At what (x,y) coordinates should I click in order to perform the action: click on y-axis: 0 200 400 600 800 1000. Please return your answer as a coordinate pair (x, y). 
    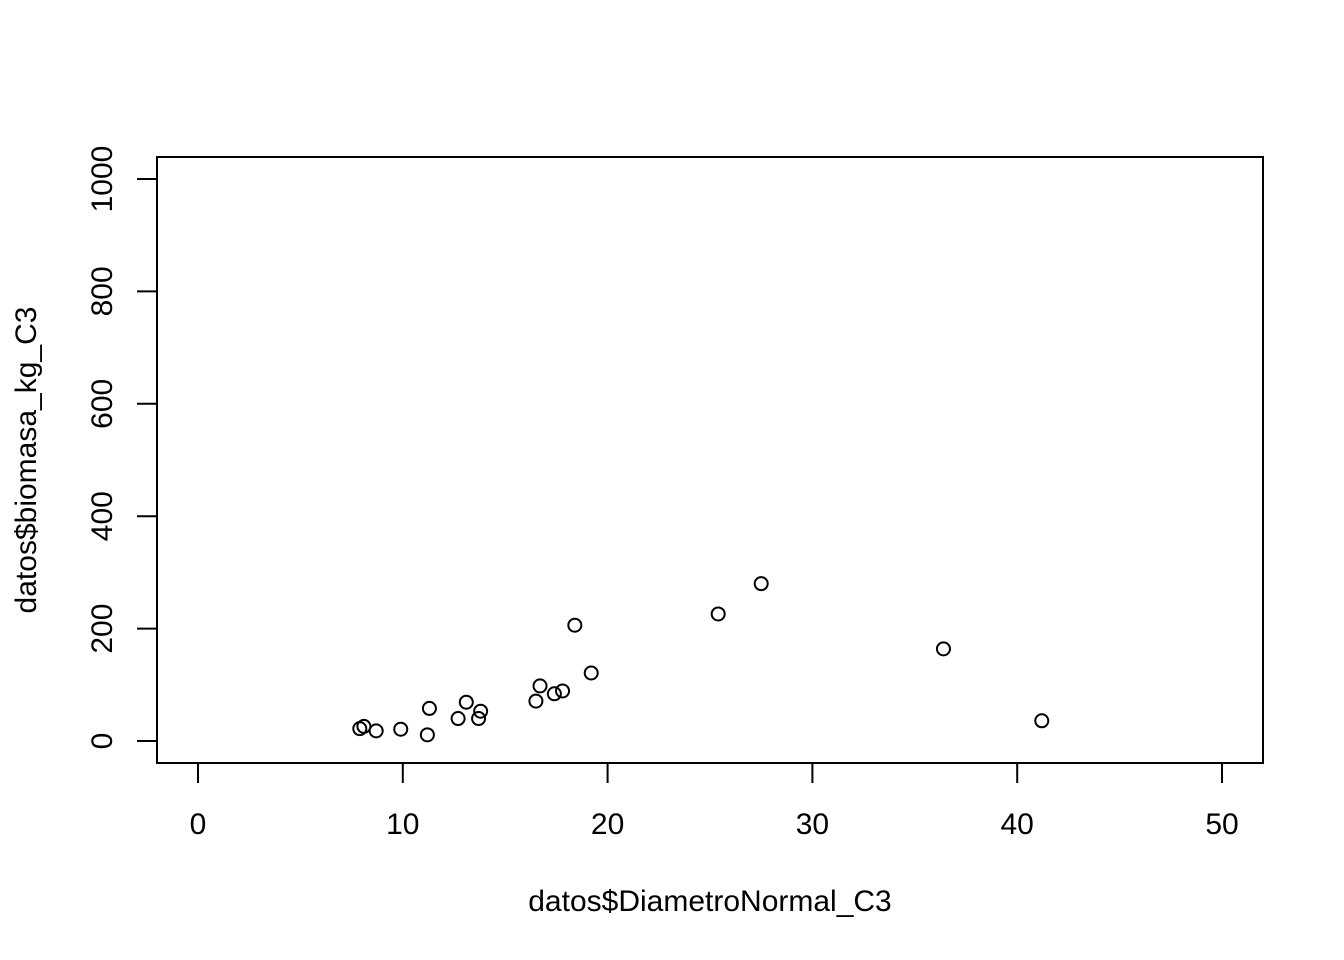
    Looking at the image, I should click on (122, 448).